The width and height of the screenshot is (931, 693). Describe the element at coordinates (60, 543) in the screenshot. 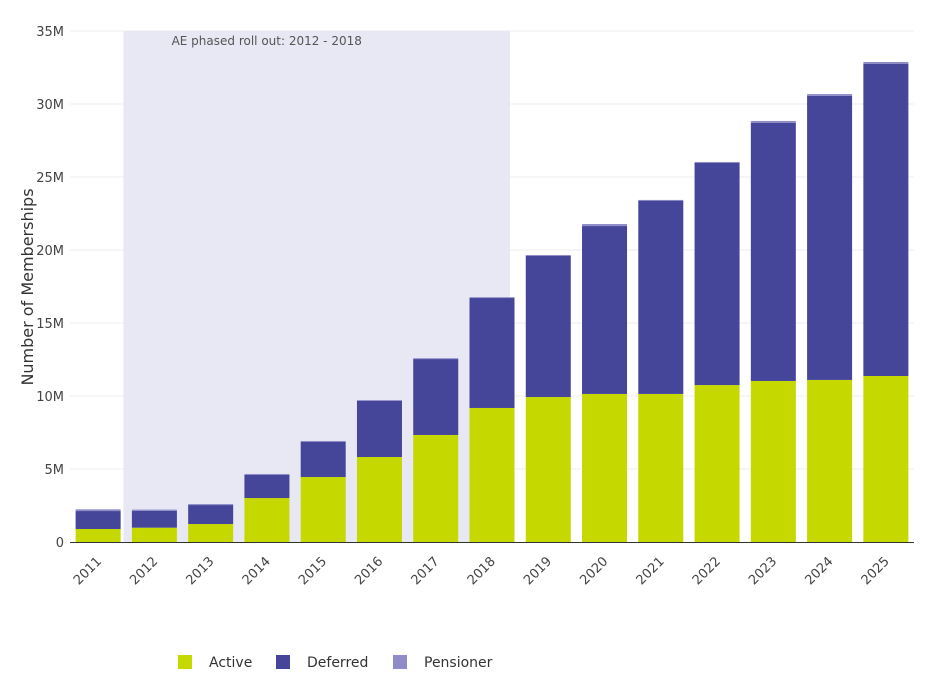

I see `y-tick-label: 0` at that location.